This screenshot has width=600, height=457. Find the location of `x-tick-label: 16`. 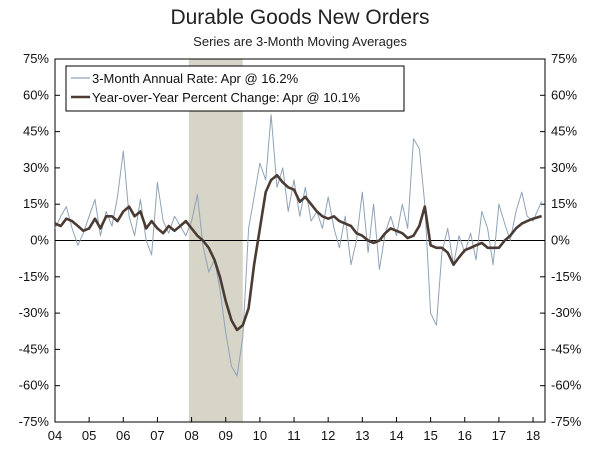

x-tick-label: 16 is located at coordinates (465, 435).